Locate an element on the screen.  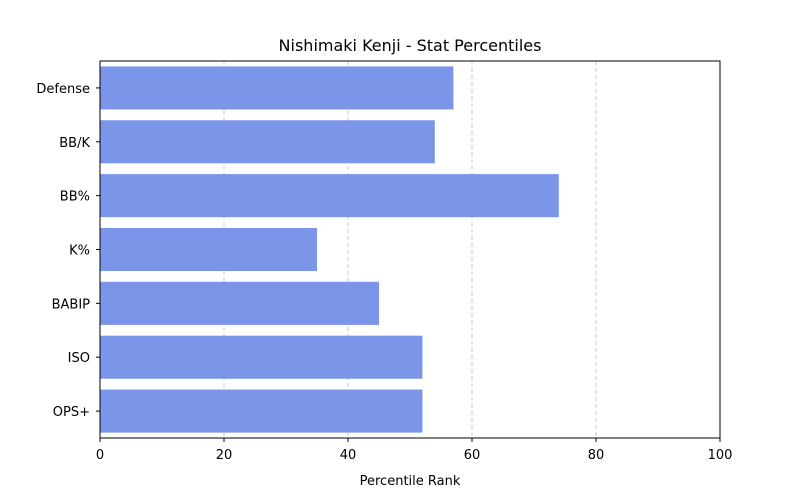
y-tick-label-ops: OPS+ is located at coordinates (71, 412).